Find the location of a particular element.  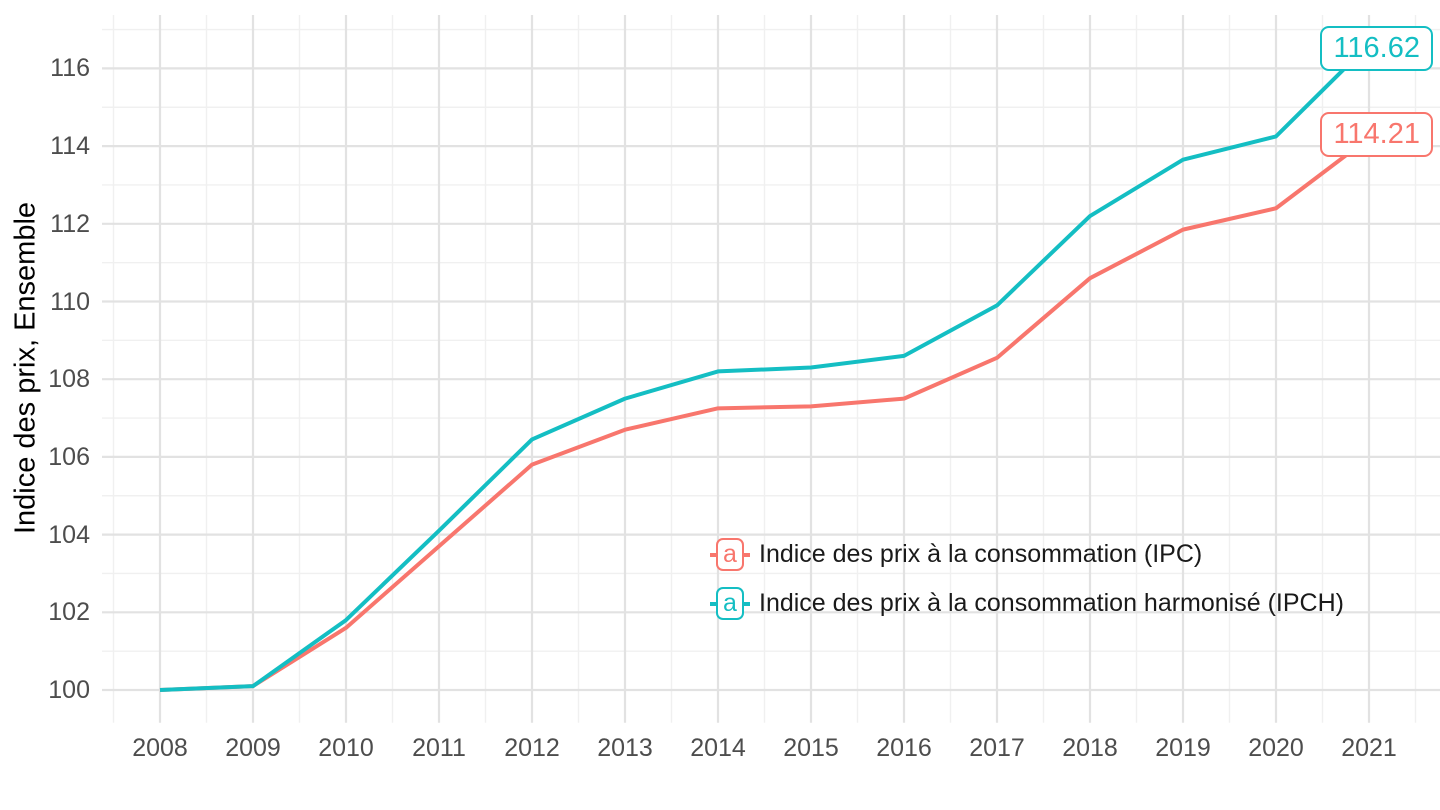

x-tick-label: 2019 is located at coordinates (1183, 748).